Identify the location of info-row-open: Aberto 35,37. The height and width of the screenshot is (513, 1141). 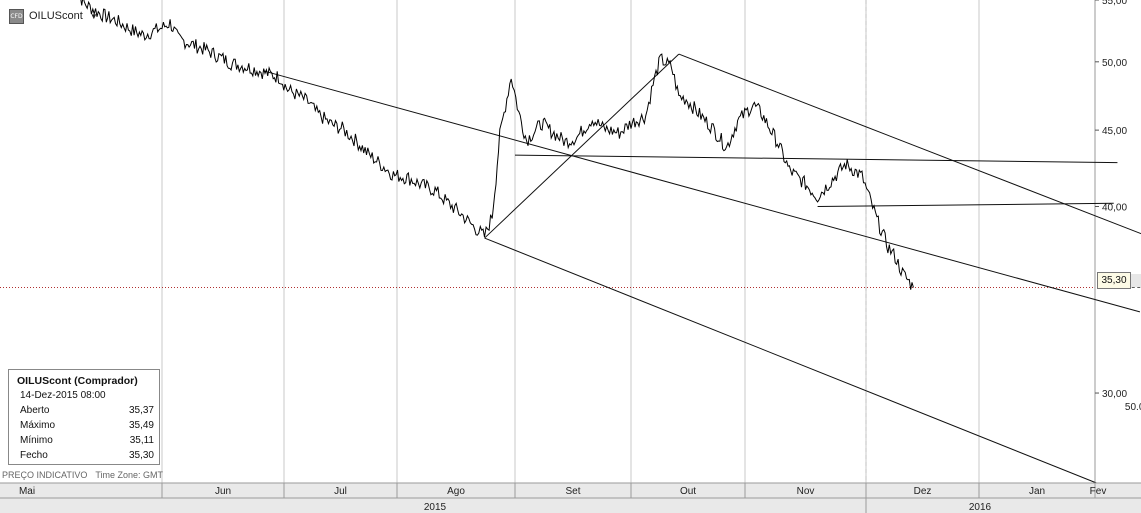
(87, 410).